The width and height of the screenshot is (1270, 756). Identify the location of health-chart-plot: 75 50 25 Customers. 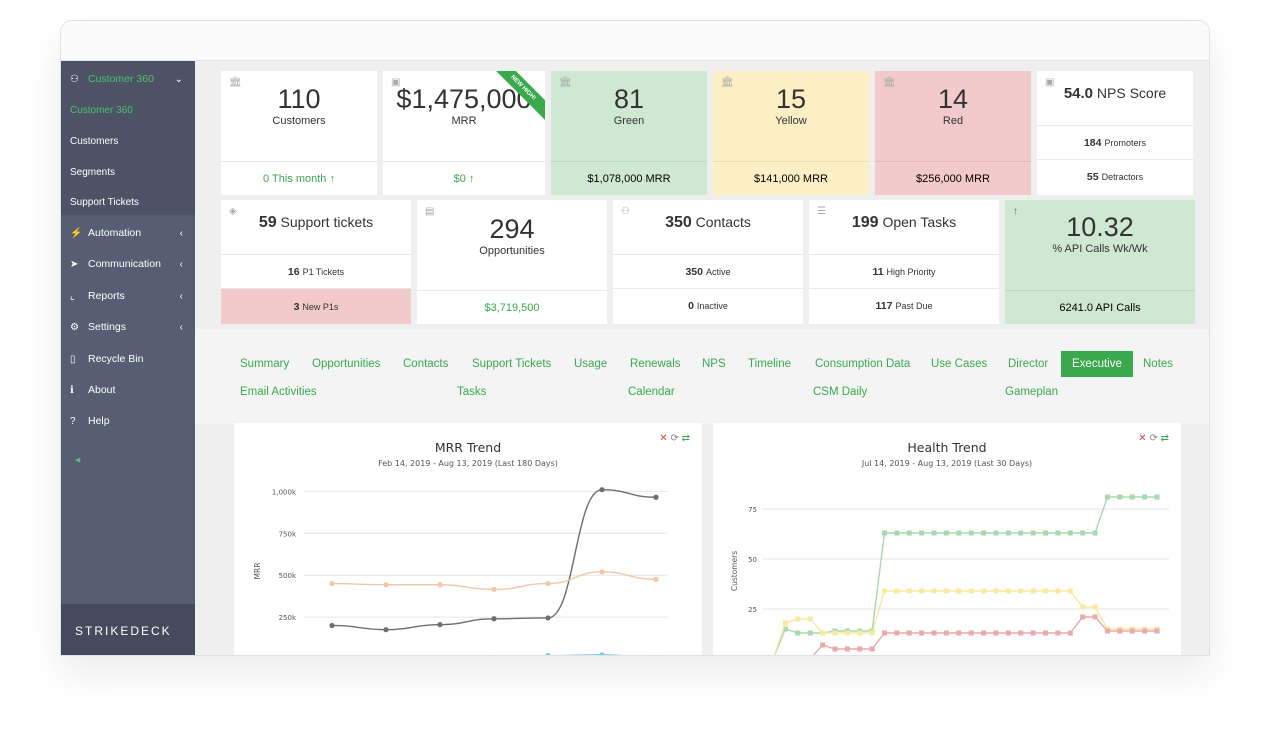
(949, 574).